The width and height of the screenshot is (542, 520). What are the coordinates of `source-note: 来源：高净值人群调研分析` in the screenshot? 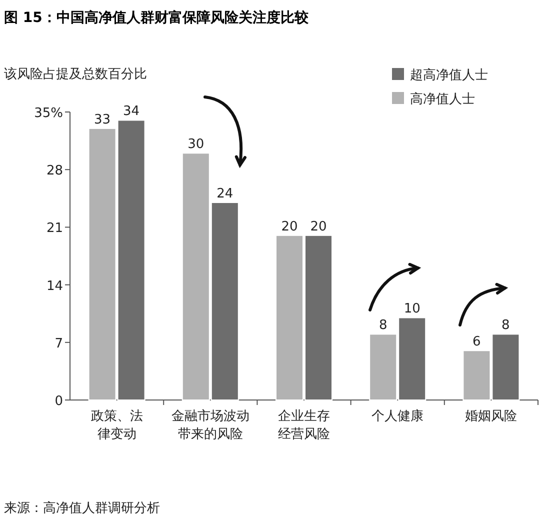 It's located at (82, 508).